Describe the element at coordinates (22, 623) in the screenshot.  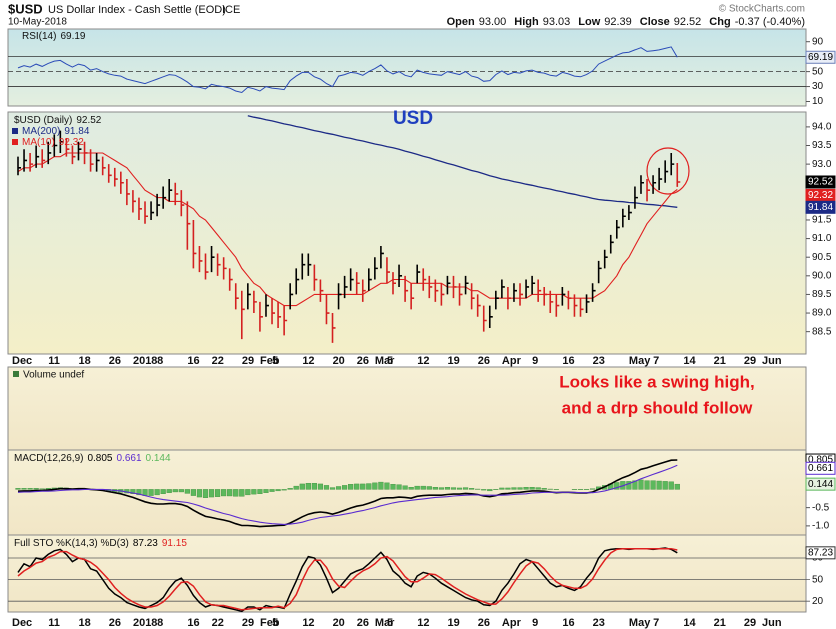
I see `x-tick-label: Dec` at that location.